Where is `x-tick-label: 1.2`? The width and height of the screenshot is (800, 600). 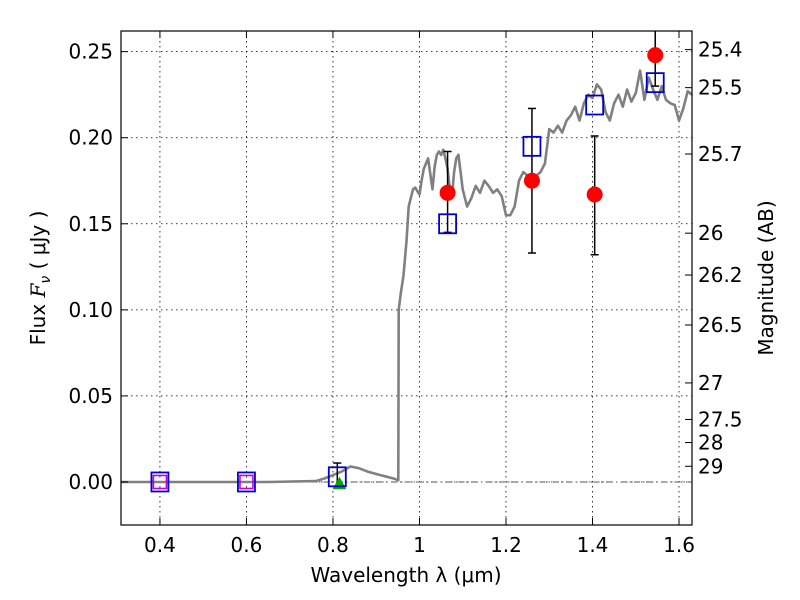 x-tick-label: 1.2 is located at coordinates (506, 545).